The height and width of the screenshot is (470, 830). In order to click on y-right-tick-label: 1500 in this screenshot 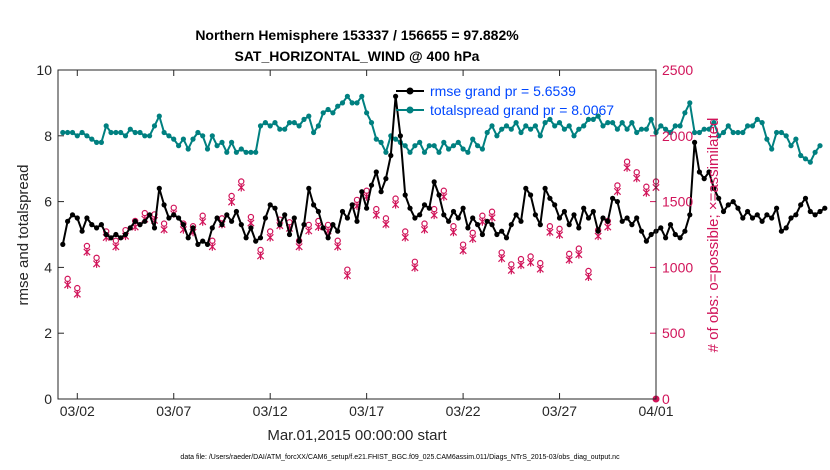, I will do `click(677, 202)`.